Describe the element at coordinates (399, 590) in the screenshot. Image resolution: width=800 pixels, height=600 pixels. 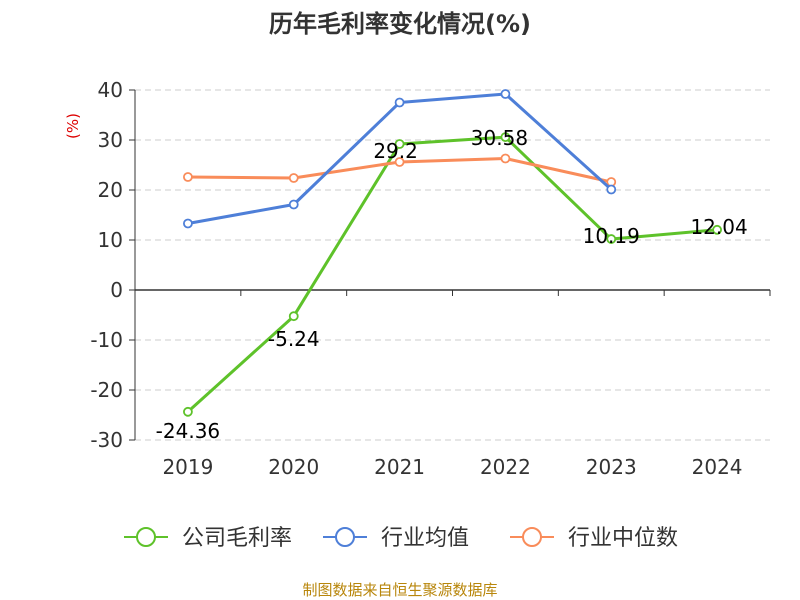
I see `source-note: 制图数据来自恒生聚源数据库` at that location.